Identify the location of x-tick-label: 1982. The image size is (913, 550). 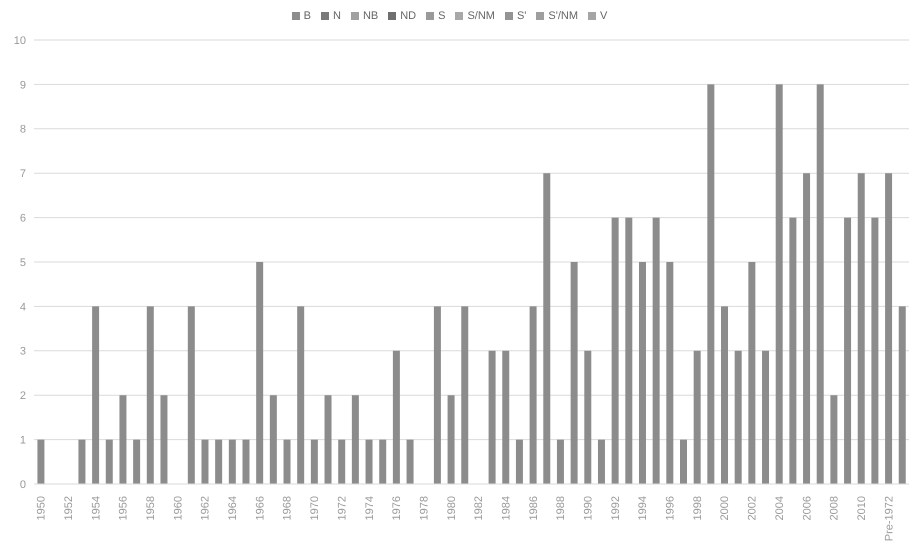
(479, 508).